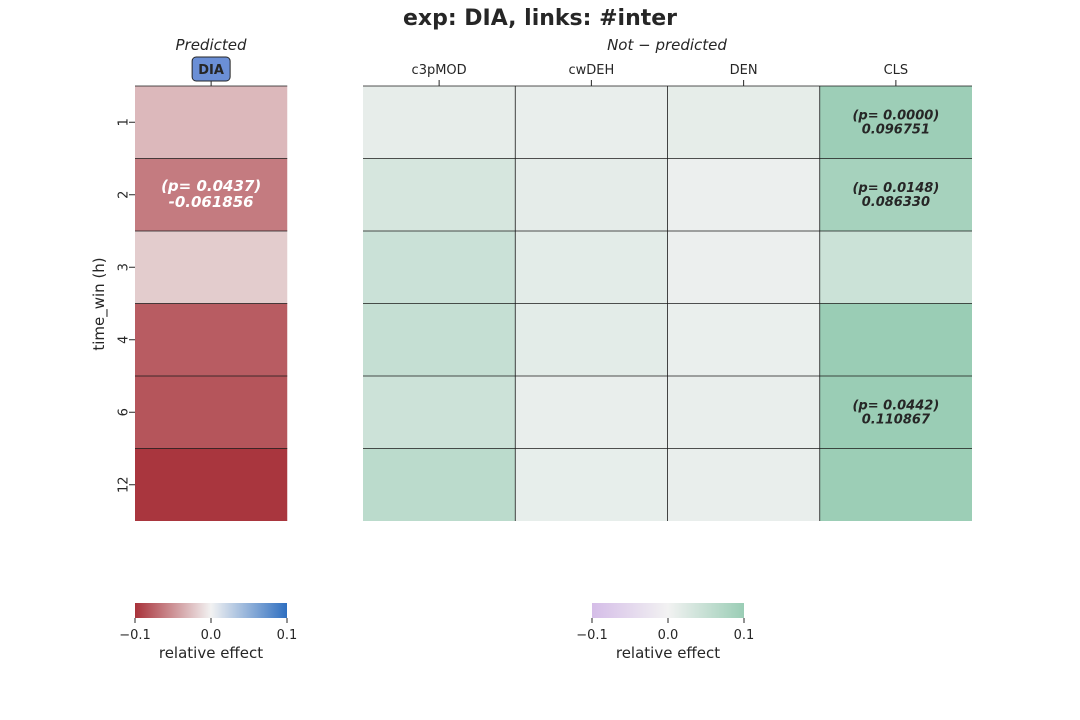 This screenshot has height=720, width=1080. Describe the element at coordinates (124, 122) in the screenshot. I see `row-tick-label: 1` at that location.